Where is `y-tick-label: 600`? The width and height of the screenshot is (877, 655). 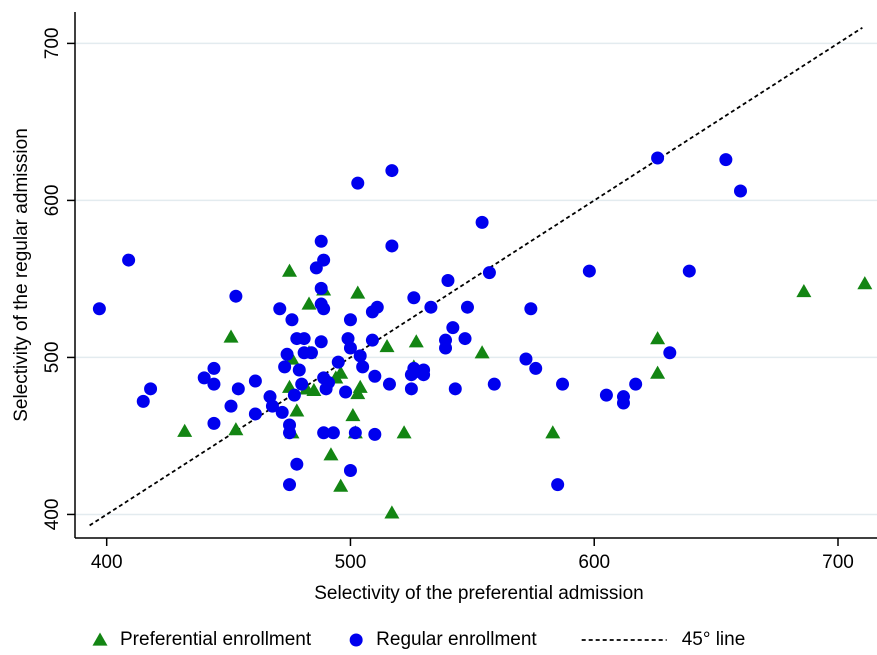
y-tick-label: 600 is located at coordinates (52, 201).